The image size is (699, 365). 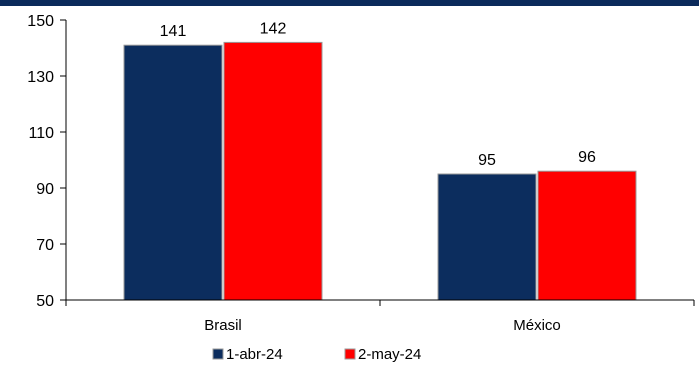 What do you see at coordinates (273, 28) in the screenshot?
I see `data-label: 142` at bounding box center [273, 28].